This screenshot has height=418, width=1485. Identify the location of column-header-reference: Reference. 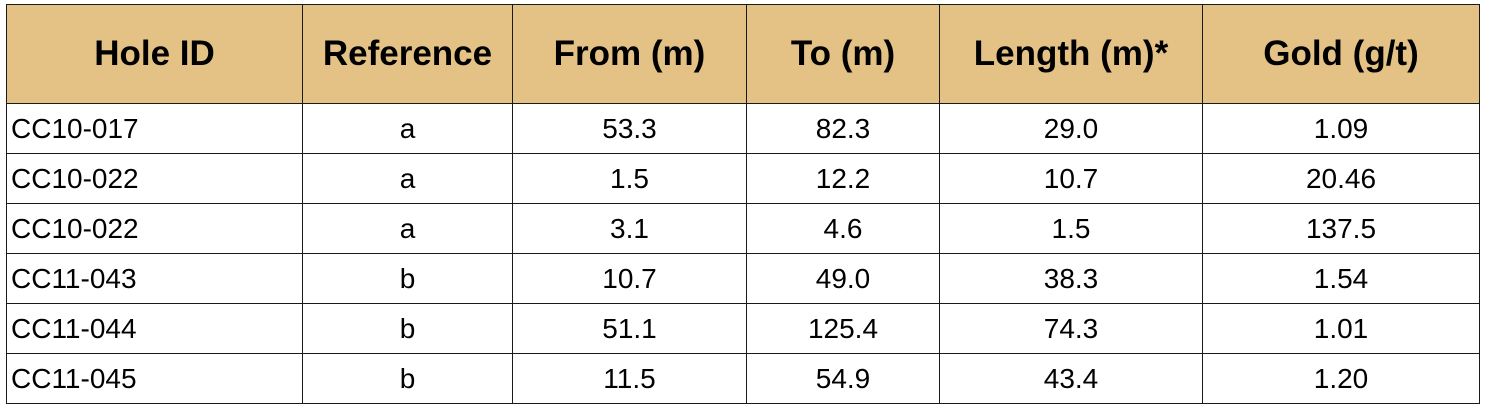
(407, 54).